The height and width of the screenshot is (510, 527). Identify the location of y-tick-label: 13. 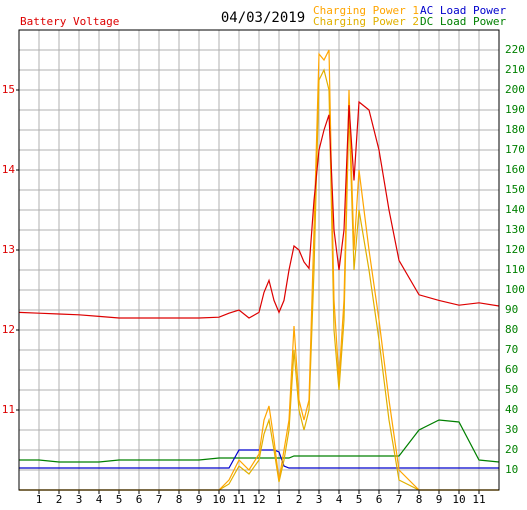
(8, 249).